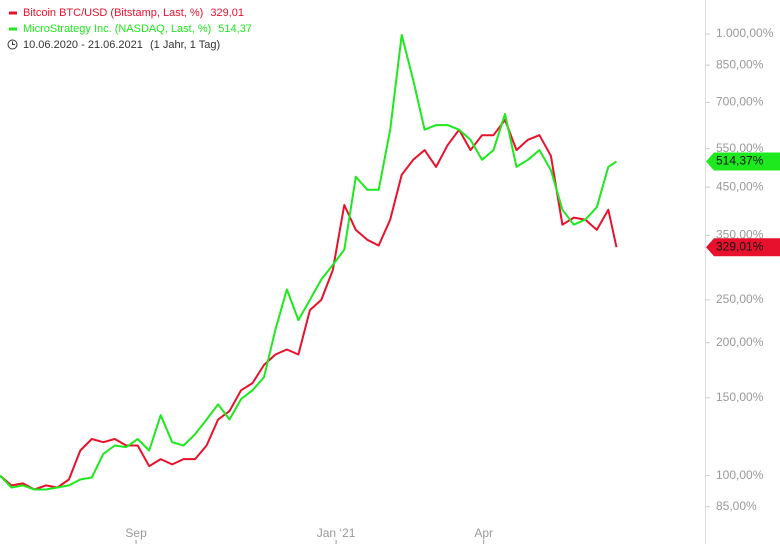 The image size is (780, 544). Describe the element at coordinates (740, 235) in the screenshot. I see `y-tick-label: 350,00%` at that location.